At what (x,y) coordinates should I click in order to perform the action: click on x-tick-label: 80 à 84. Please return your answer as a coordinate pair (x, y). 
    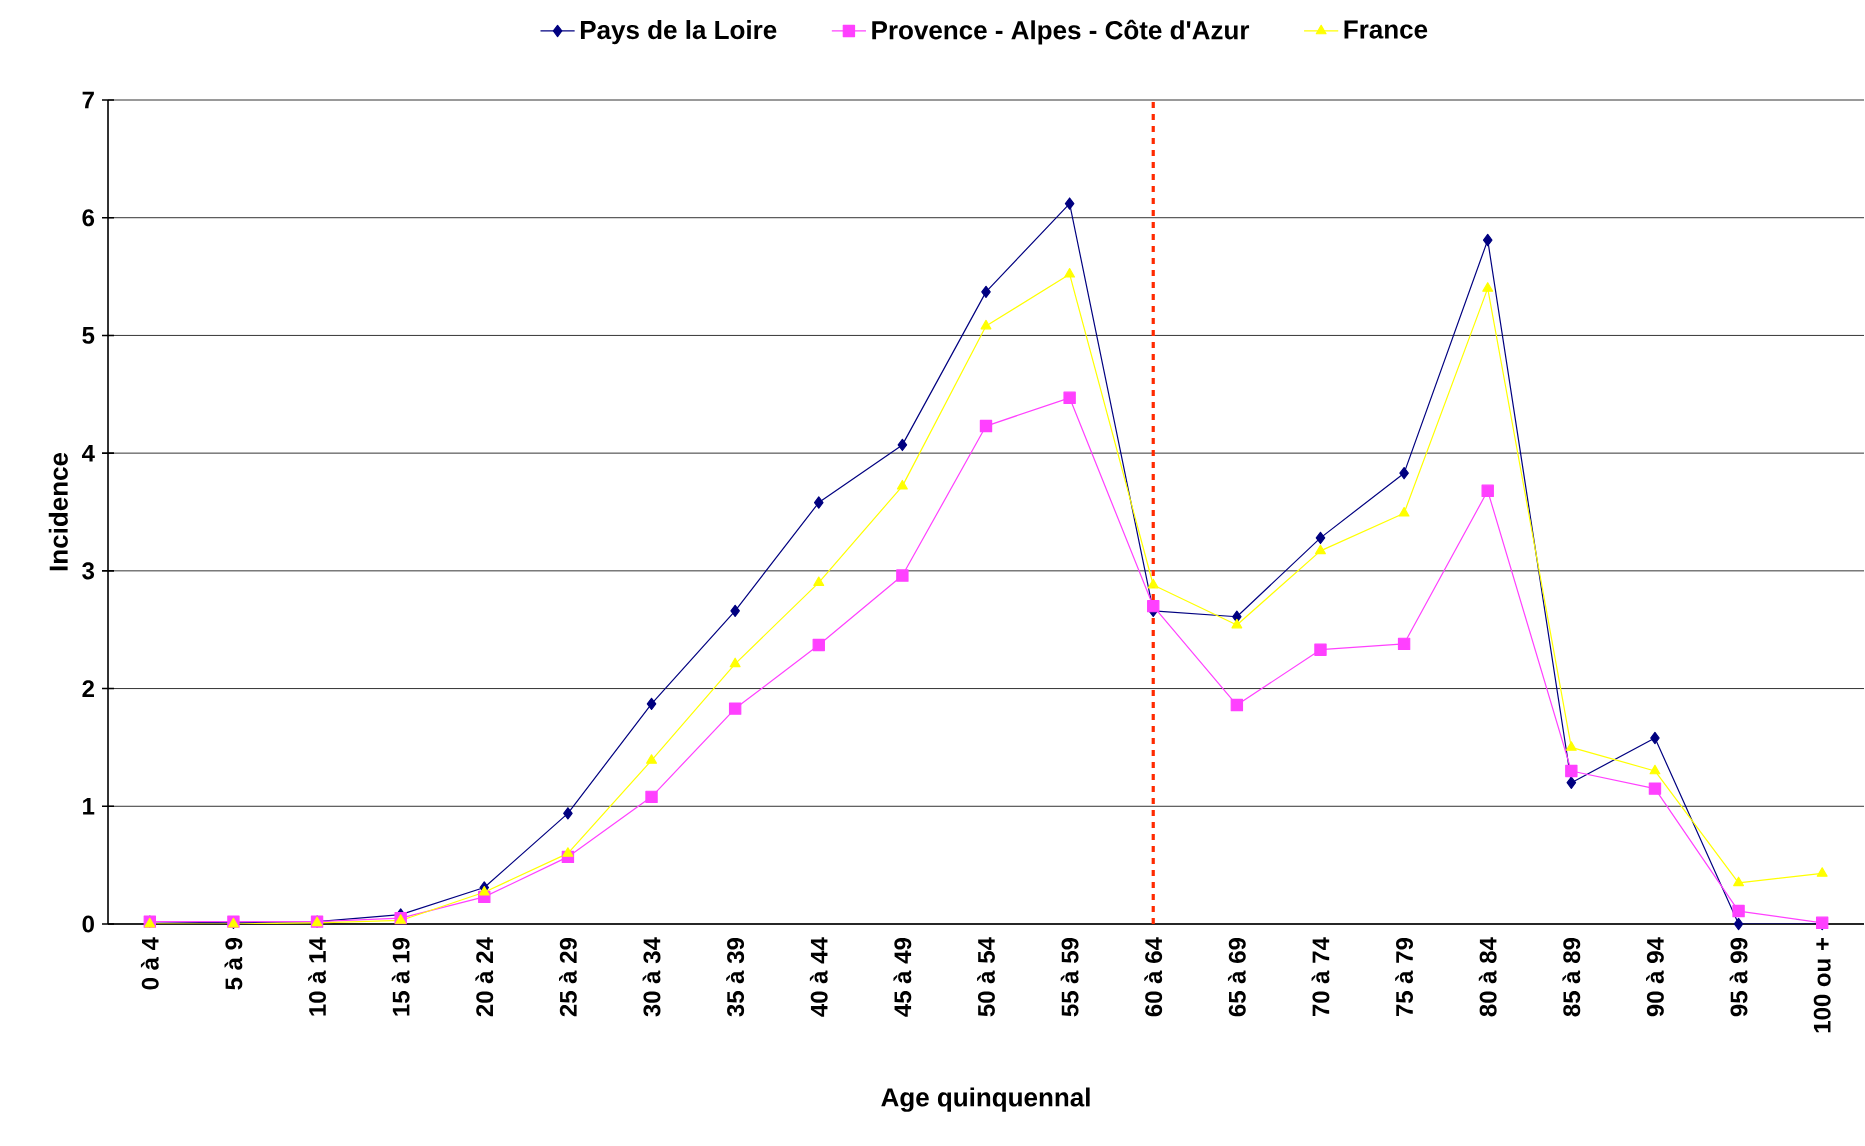
    Looking at the image, I should click on (1487, 977).